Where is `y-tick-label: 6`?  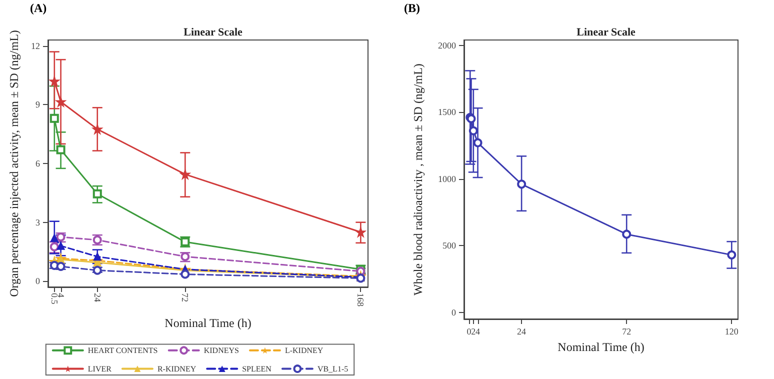
y-tick-label: 6 is located at coordinates (38, 163).